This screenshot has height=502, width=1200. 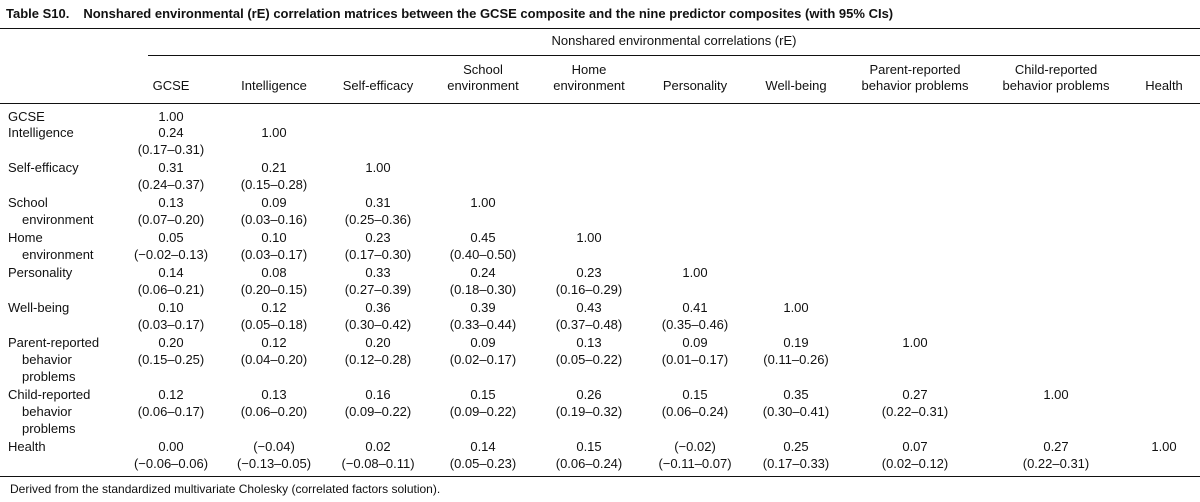 What do you see at coordinates (53, 359) in the screenshot?
I see `row-label: Parent-reported behavior problems` at bounding box center [53, 359].